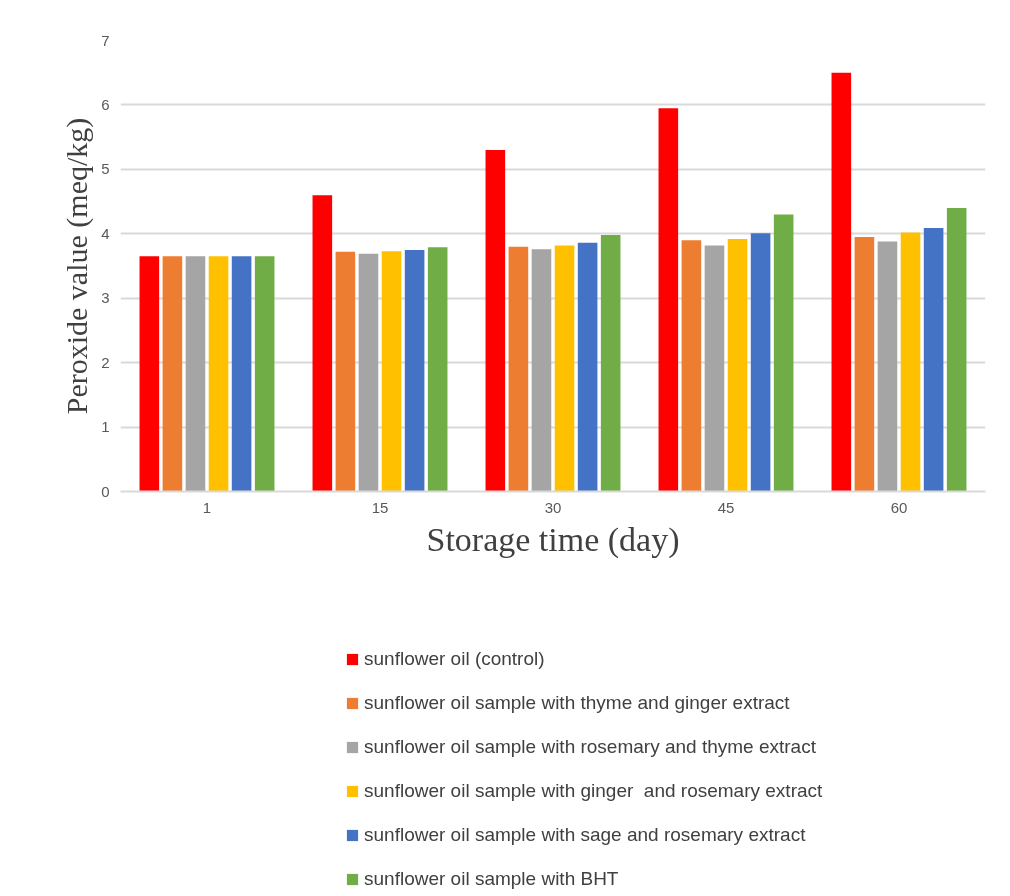  I want to click on y-axis-title: Peroxide value (meq/kg), so click(77, 266).